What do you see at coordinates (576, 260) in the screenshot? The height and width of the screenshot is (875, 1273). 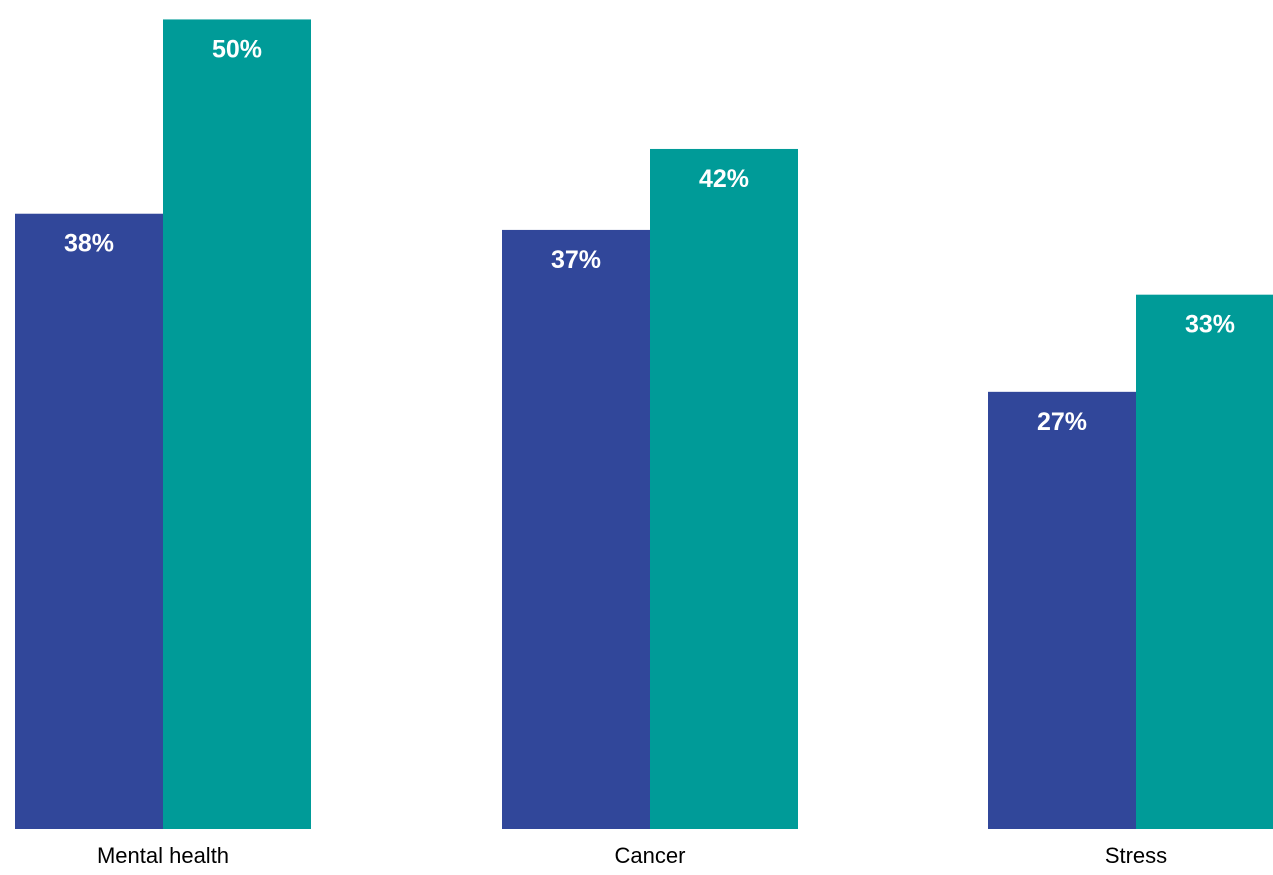 I see `bar-value-label: 37%` at bounding box center [576, 260].